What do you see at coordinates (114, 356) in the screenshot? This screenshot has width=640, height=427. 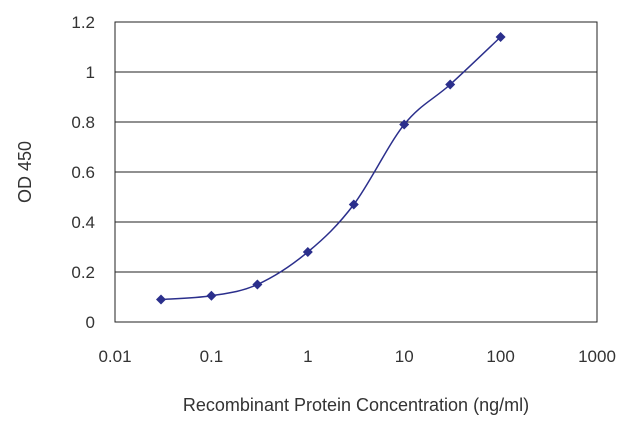 I see `x-tick-label: 0.01` at bounding box center [114, 356].